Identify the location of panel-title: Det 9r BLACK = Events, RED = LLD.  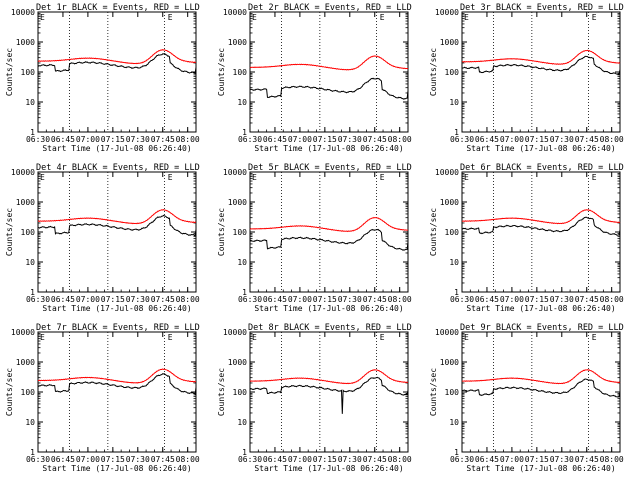
(542, 328).